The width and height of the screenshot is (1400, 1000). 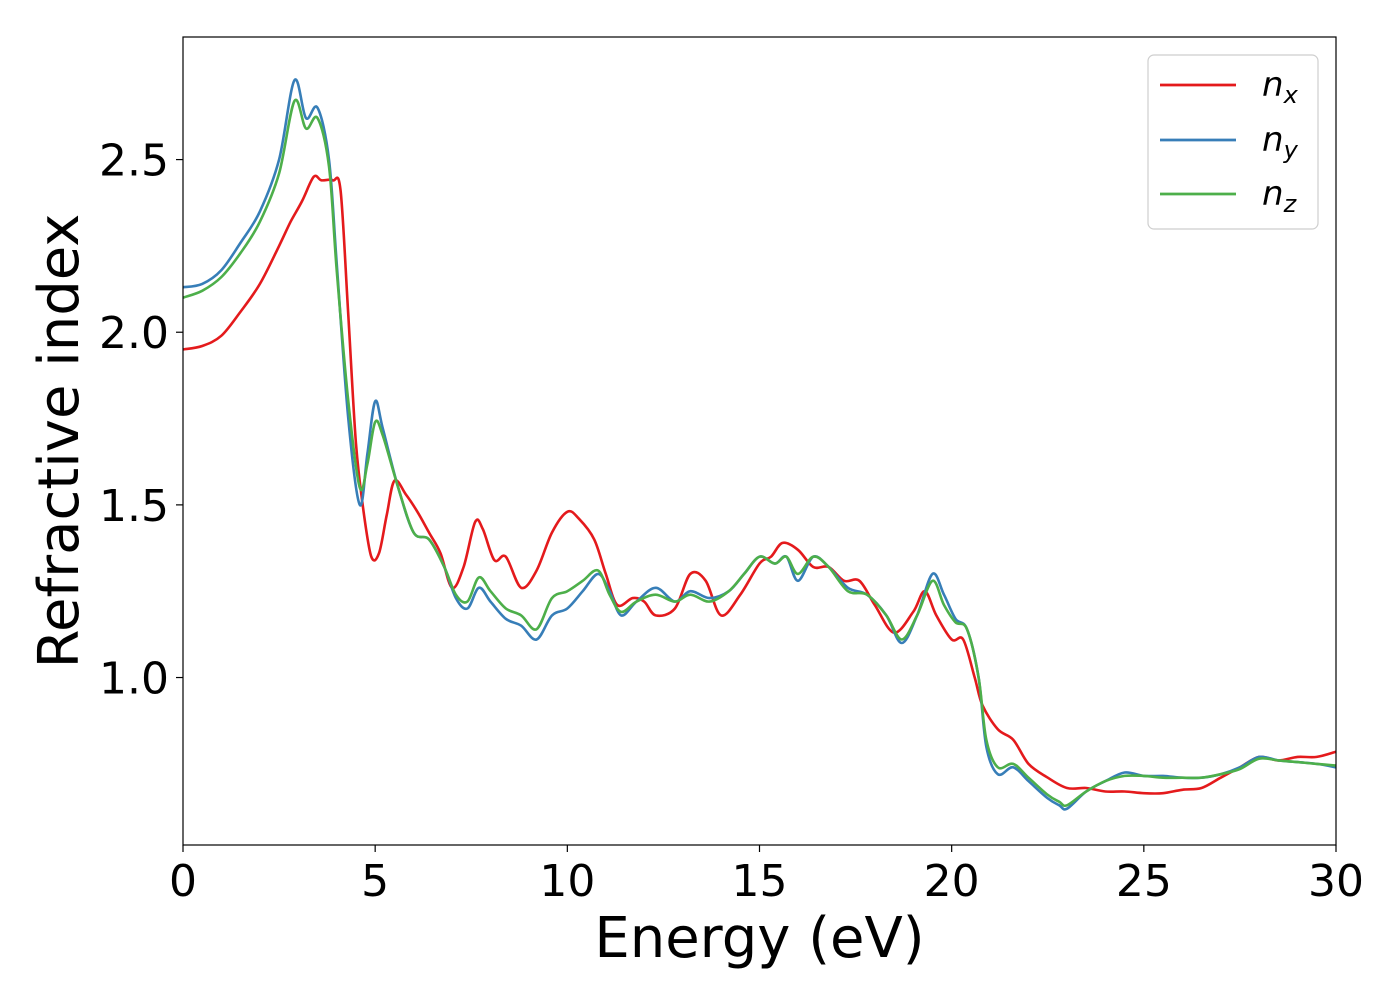 What do you see at coordinates (567, 881) in the screenshot?
I see `x-tick-label: 10` at bounding box center [567, 881].